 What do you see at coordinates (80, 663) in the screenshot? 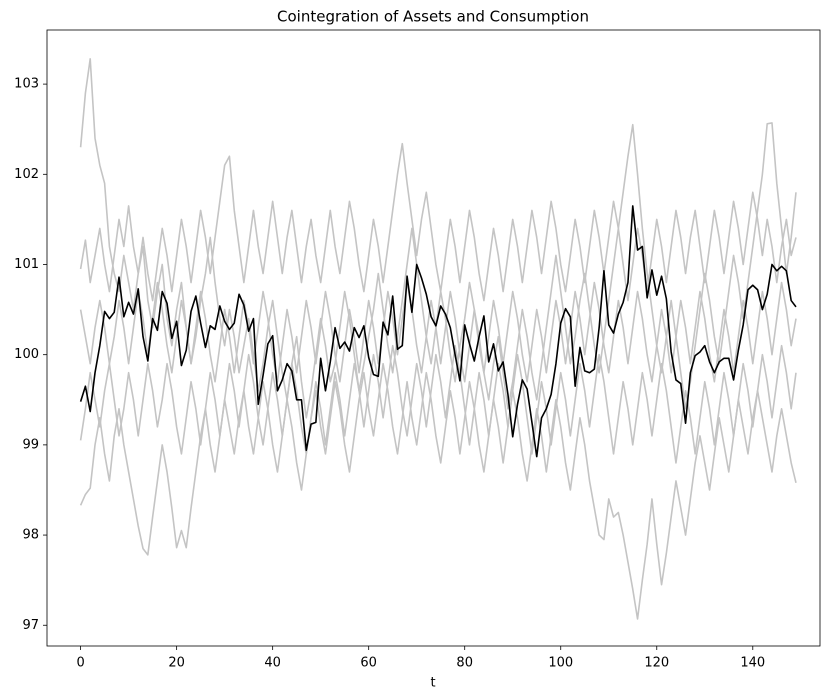
I see `x-tick-label: 0` at bounding box center [80, 663].